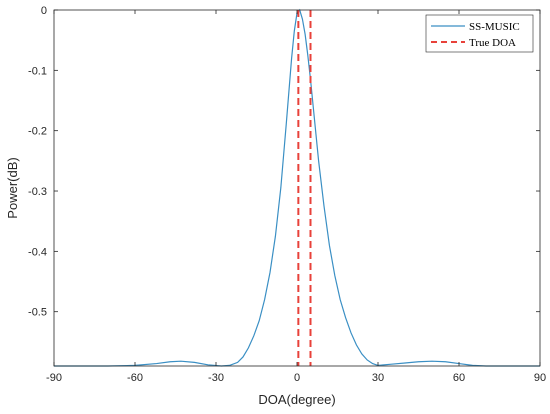 The height and width of the screenshot is (414, 550). Describe the element at coordinates (37, 252) in the screenshot. I see `y-tick-label: -0.4` at that location.